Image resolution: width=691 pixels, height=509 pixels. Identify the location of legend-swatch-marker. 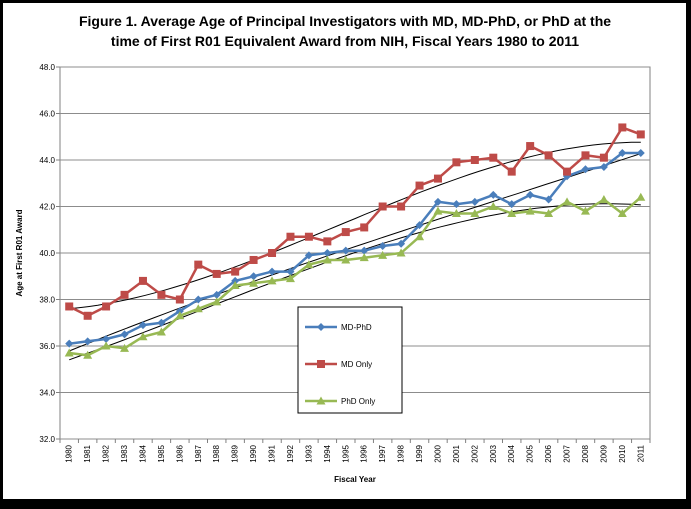
(321, 364).